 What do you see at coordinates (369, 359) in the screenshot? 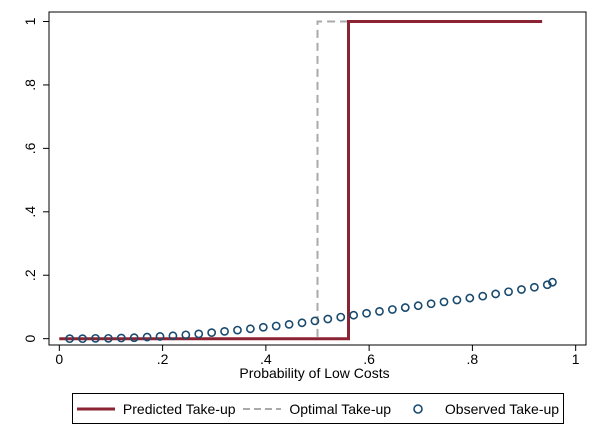
I see `x-tick-label: .6` at bounding box center [369, 359].